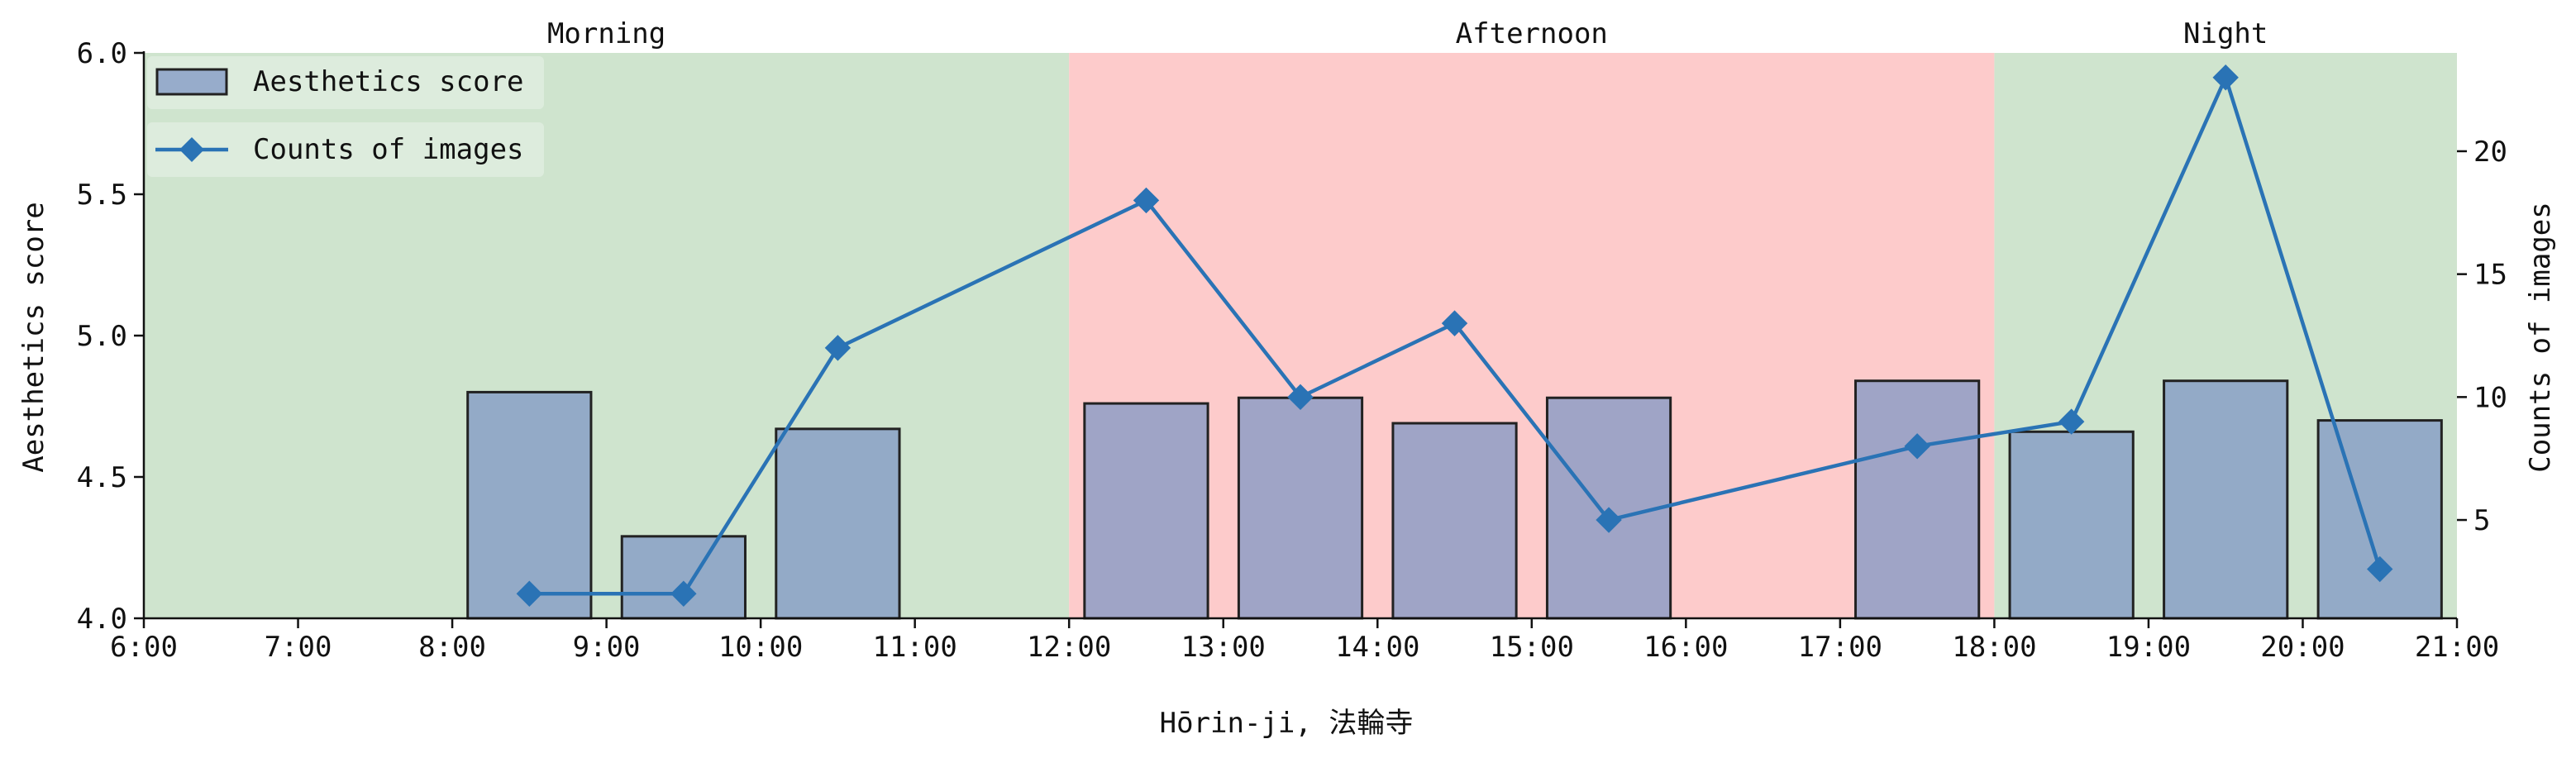 This screenshot has width=2576, height=758. Describe the element at coordinates (102, 53) in the screenshot. I see `y-left-tick-label-4: 6.0` at that location.